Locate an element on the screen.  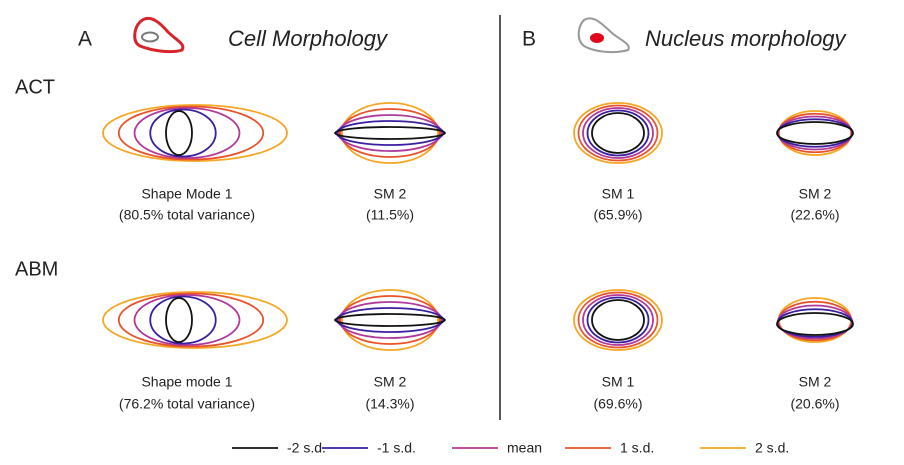
panel-title: Cell Morphology is located at coordinates (308, 38).